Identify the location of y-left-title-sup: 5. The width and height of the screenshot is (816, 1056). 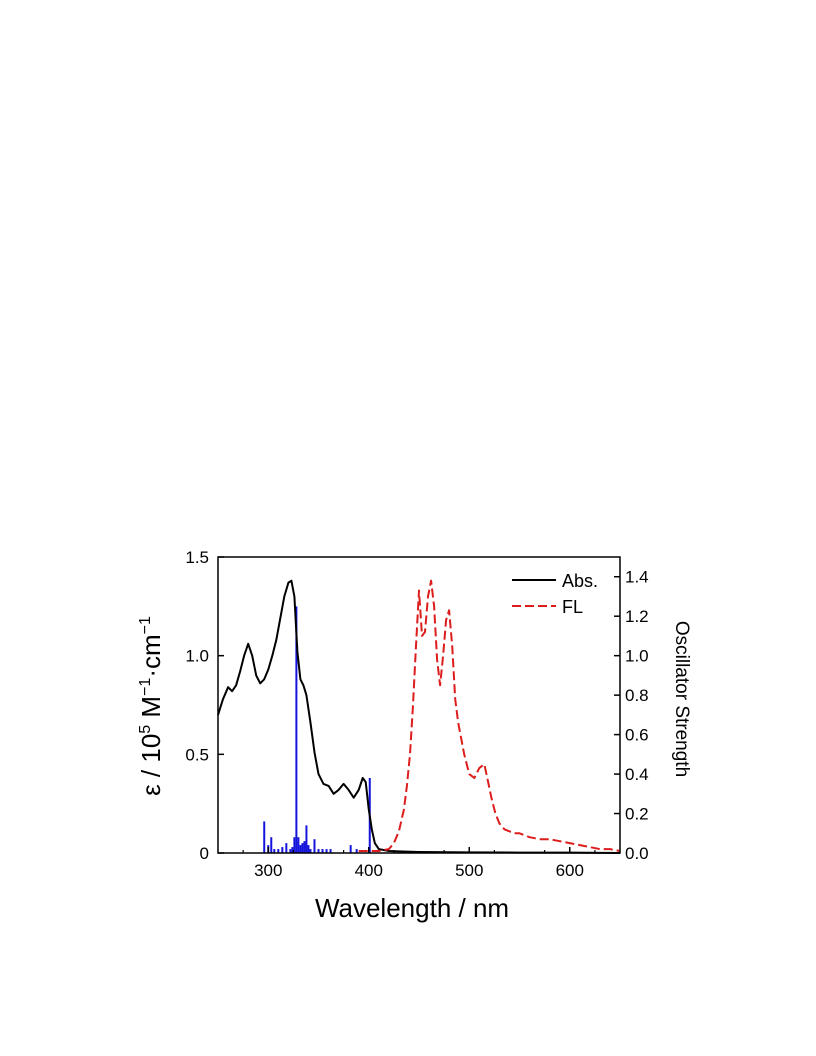
(145, 729).